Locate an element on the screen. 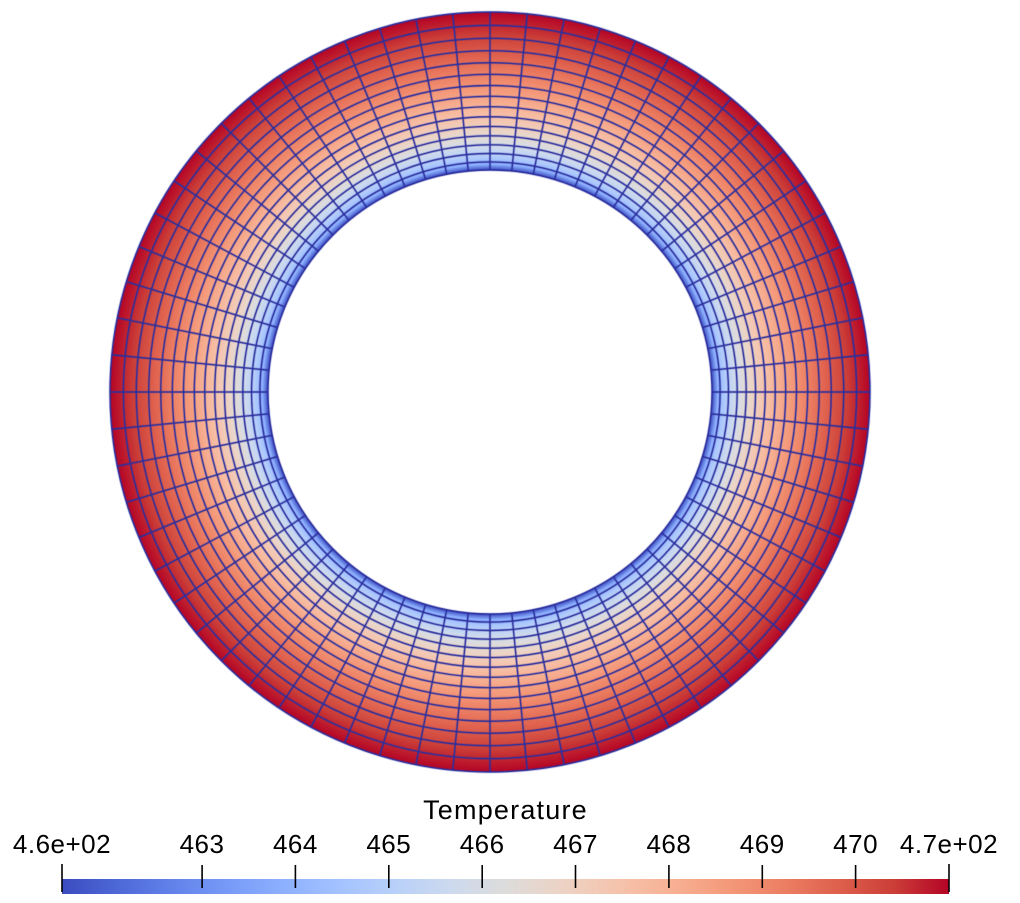 This screenshot has width=1020, height=903. colorbar-tick-label: 463 is located at coordinates (202, 844).